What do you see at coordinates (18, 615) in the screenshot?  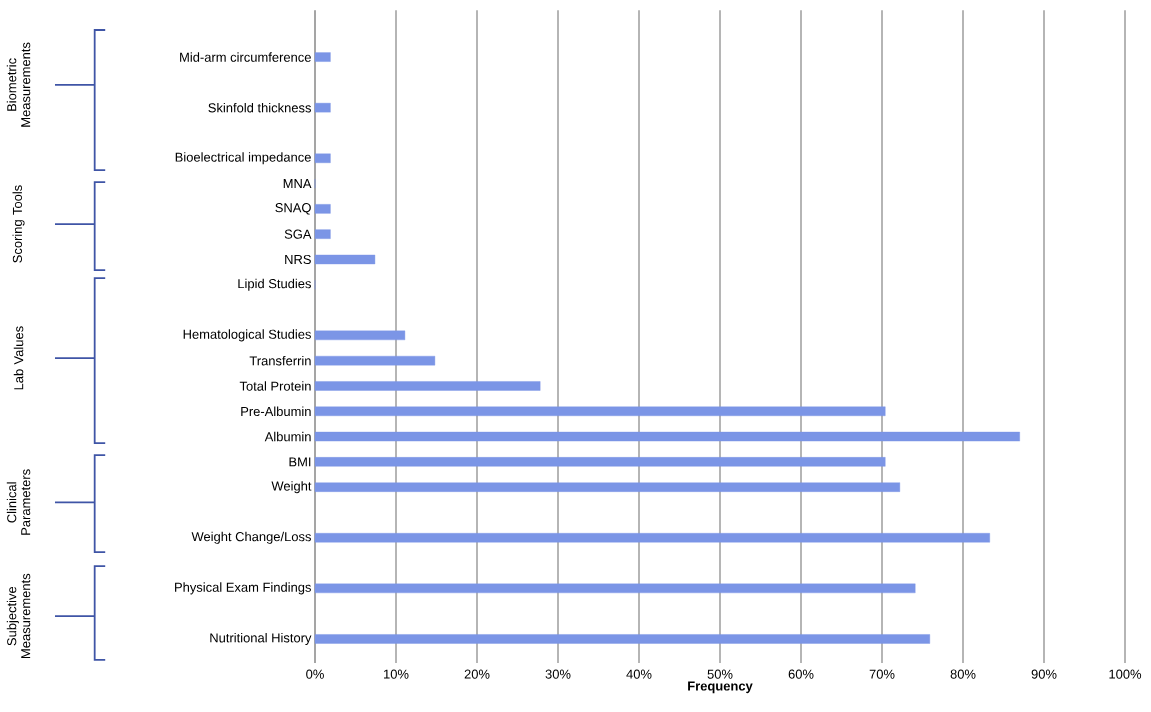 I see `text: Subjective Measurements` at bounding box center [18, 615].